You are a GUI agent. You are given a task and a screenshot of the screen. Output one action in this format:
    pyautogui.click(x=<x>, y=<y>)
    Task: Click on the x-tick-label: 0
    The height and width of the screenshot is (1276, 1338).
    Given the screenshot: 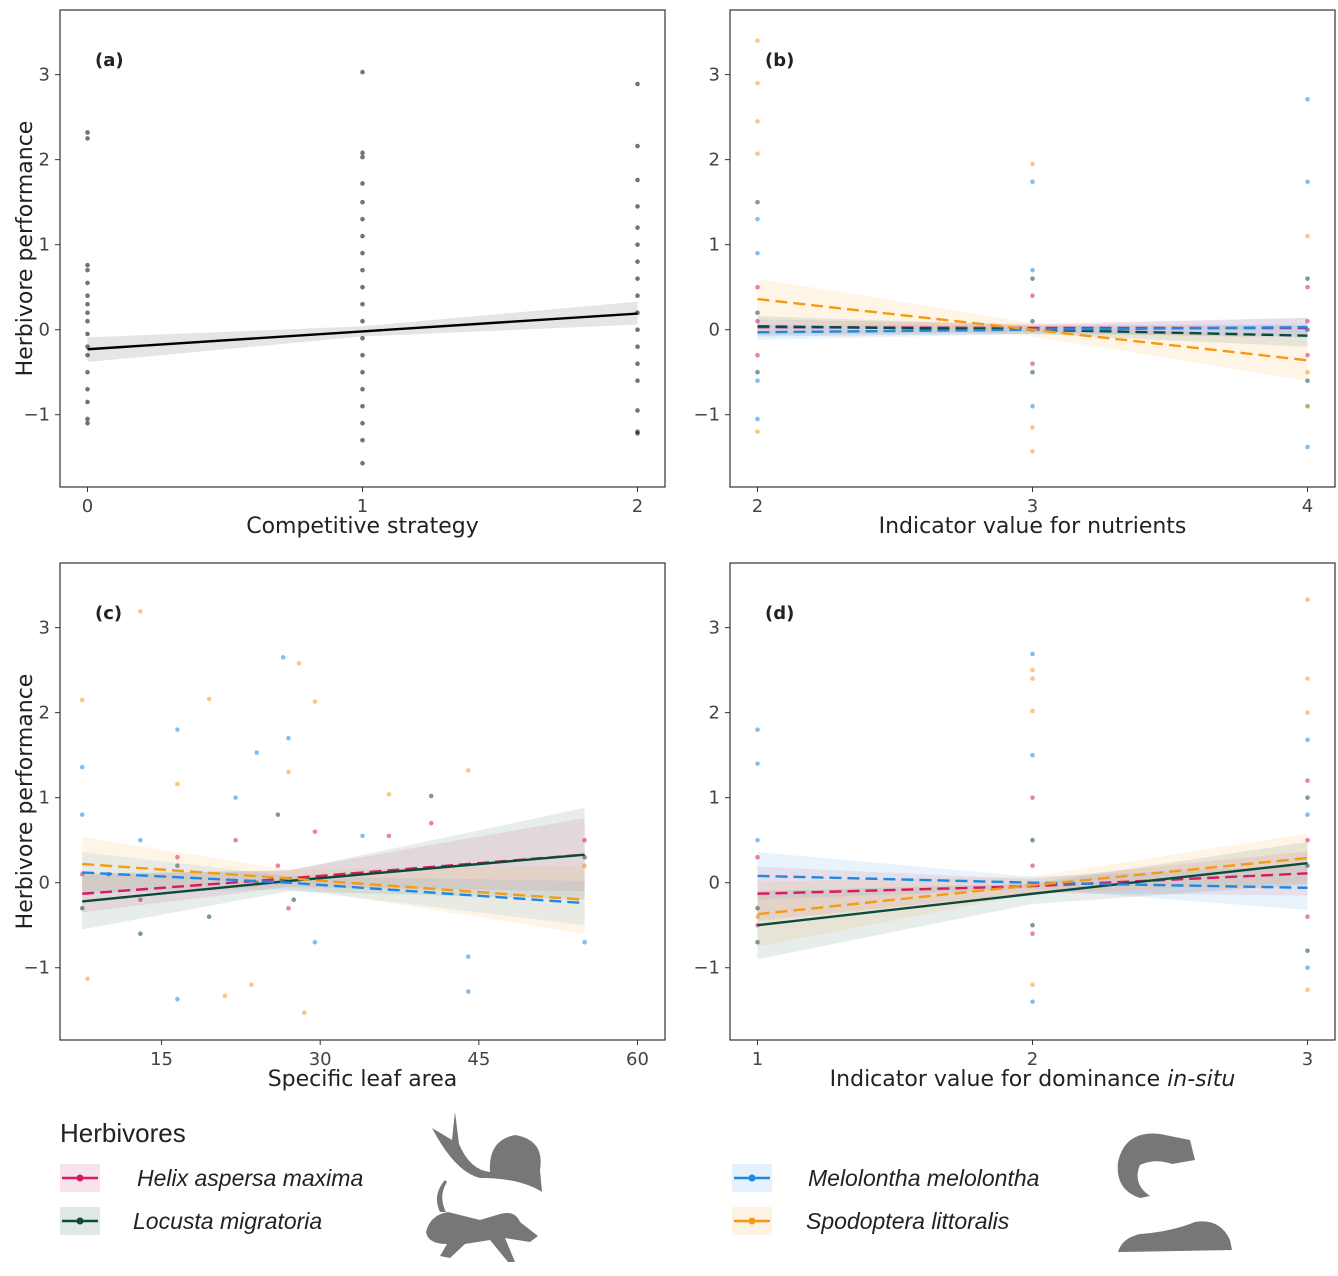 What is the action you would take?
    pyautogui.click(x=87, y=506)
    